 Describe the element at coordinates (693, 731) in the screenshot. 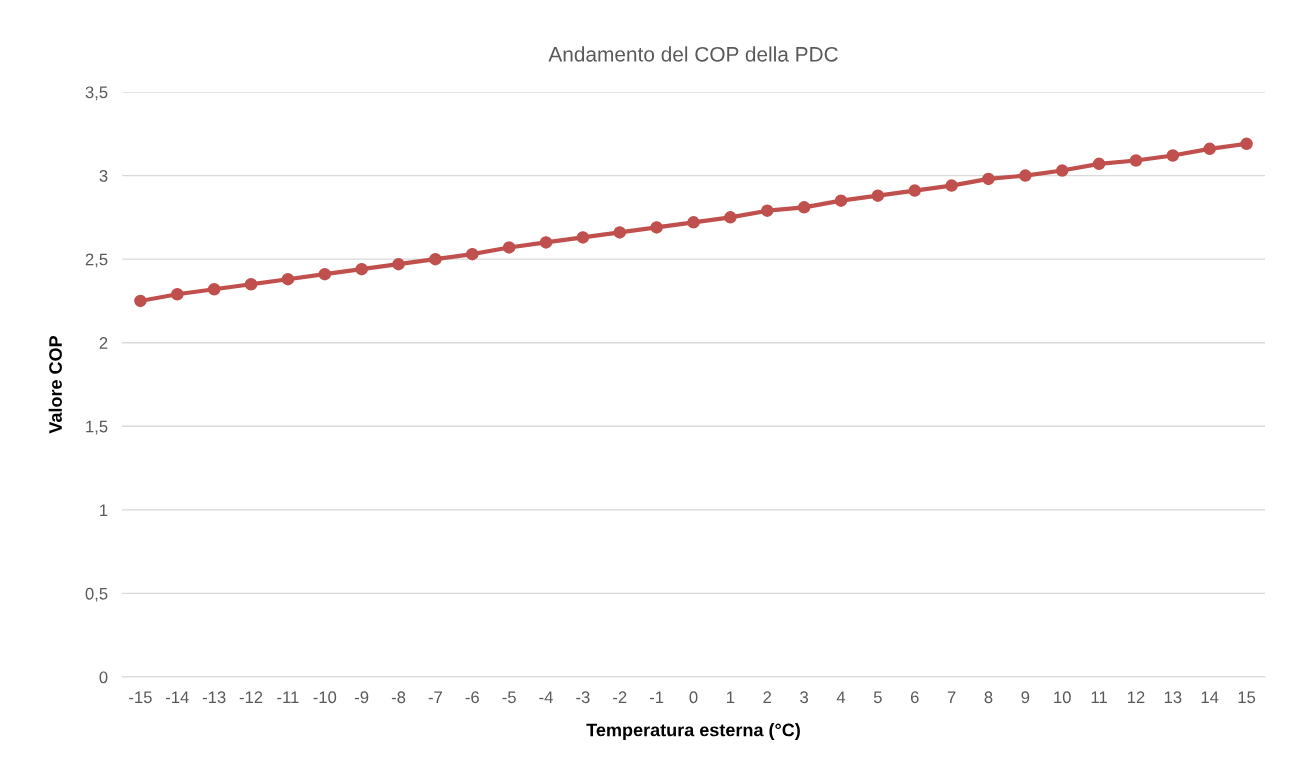

I see `x-axis-title: Temperatura esterna (°C)` at that location.